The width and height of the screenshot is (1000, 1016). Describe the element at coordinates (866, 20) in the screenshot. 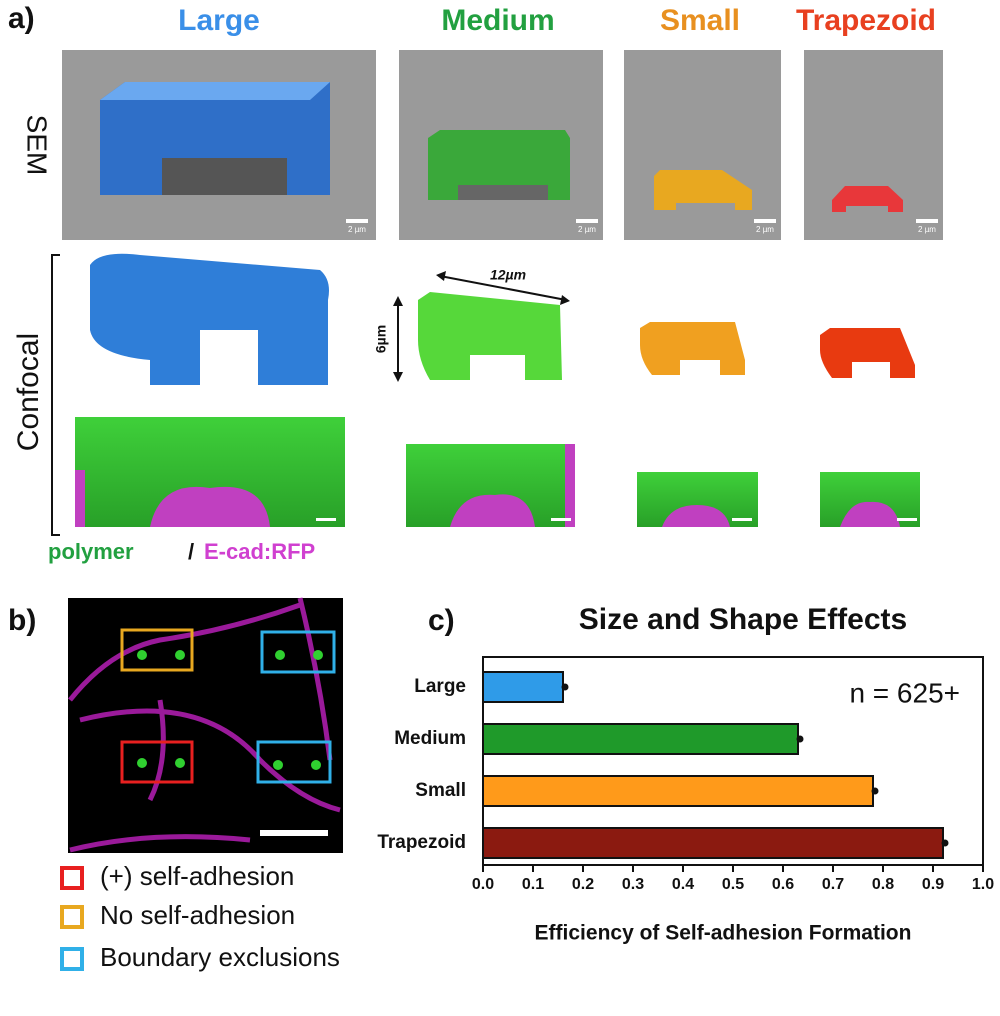

I see `column-title: Trapezoid` at that location.